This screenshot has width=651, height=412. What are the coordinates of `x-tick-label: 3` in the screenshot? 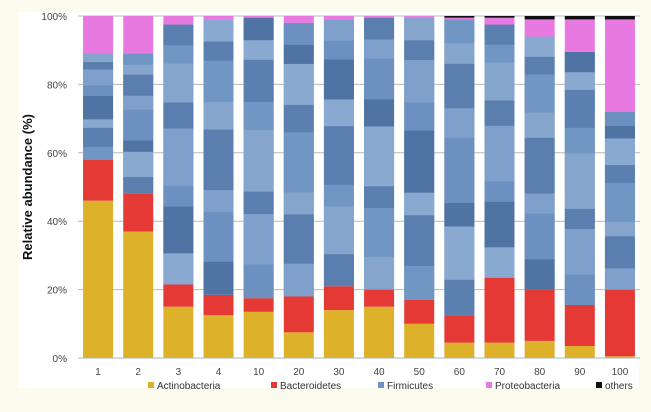 It's located at (179, 372).